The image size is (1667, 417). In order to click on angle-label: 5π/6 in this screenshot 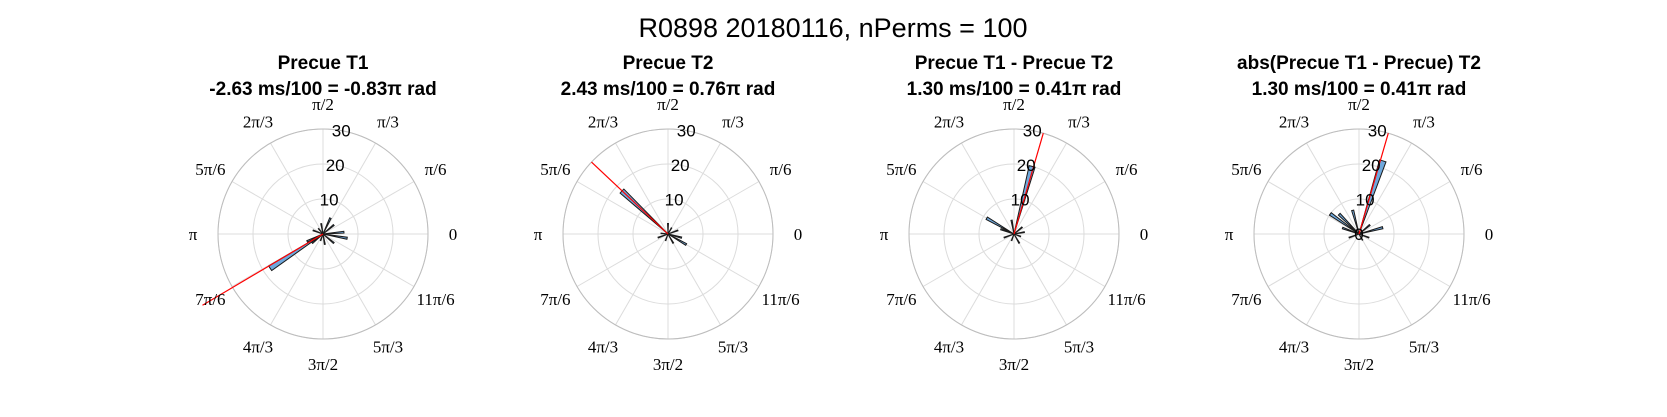, I will do `click(210, 169)`.